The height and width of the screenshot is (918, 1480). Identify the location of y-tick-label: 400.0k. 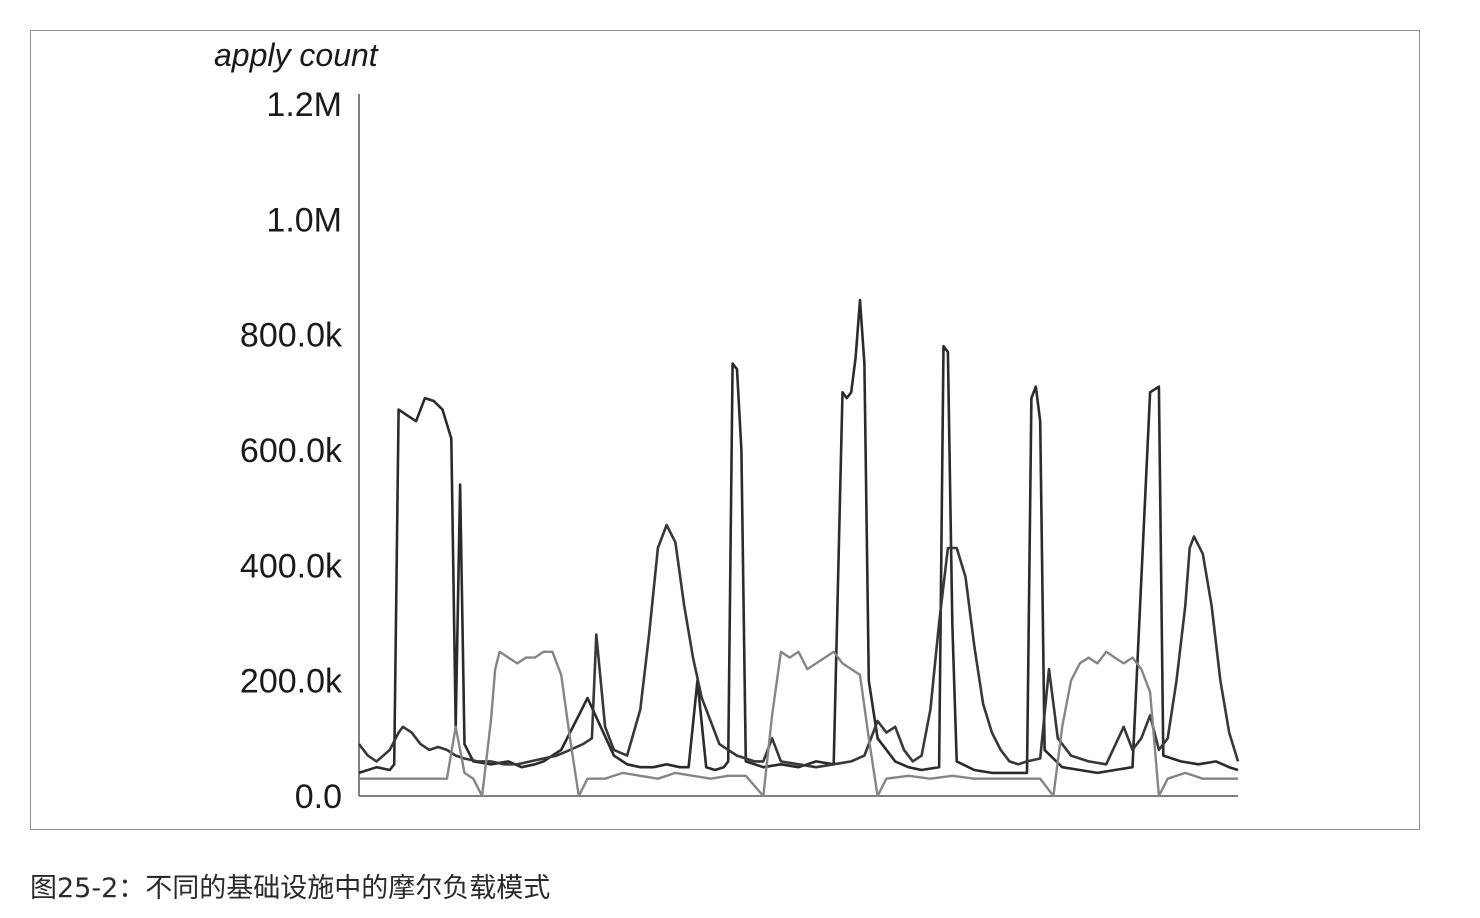
(291, 566).